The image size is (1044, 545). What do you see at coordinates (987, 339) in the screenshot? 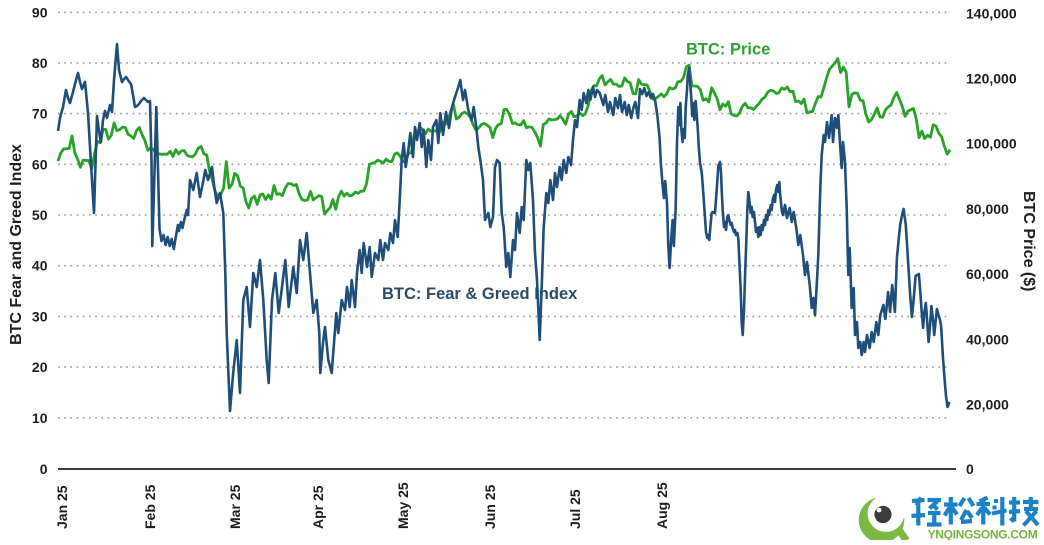
I see `svg-text: 40,000` at bounding box center [987, 339].